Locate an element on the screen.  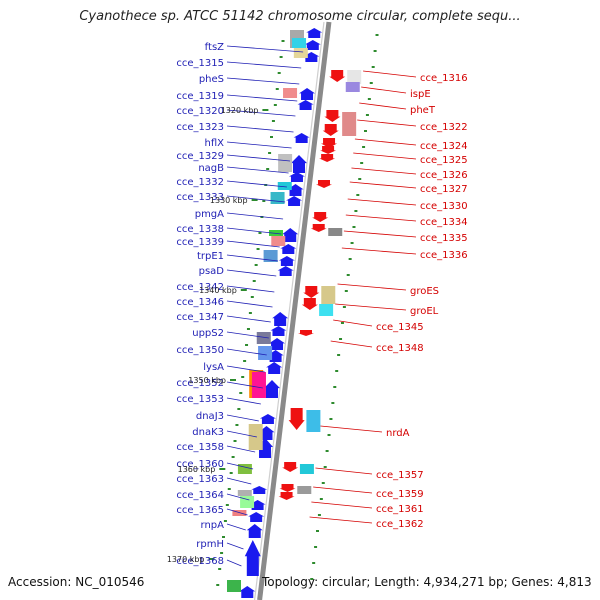
kbp-marker-label: 1340 kbp is located at coordinates (218, 290).